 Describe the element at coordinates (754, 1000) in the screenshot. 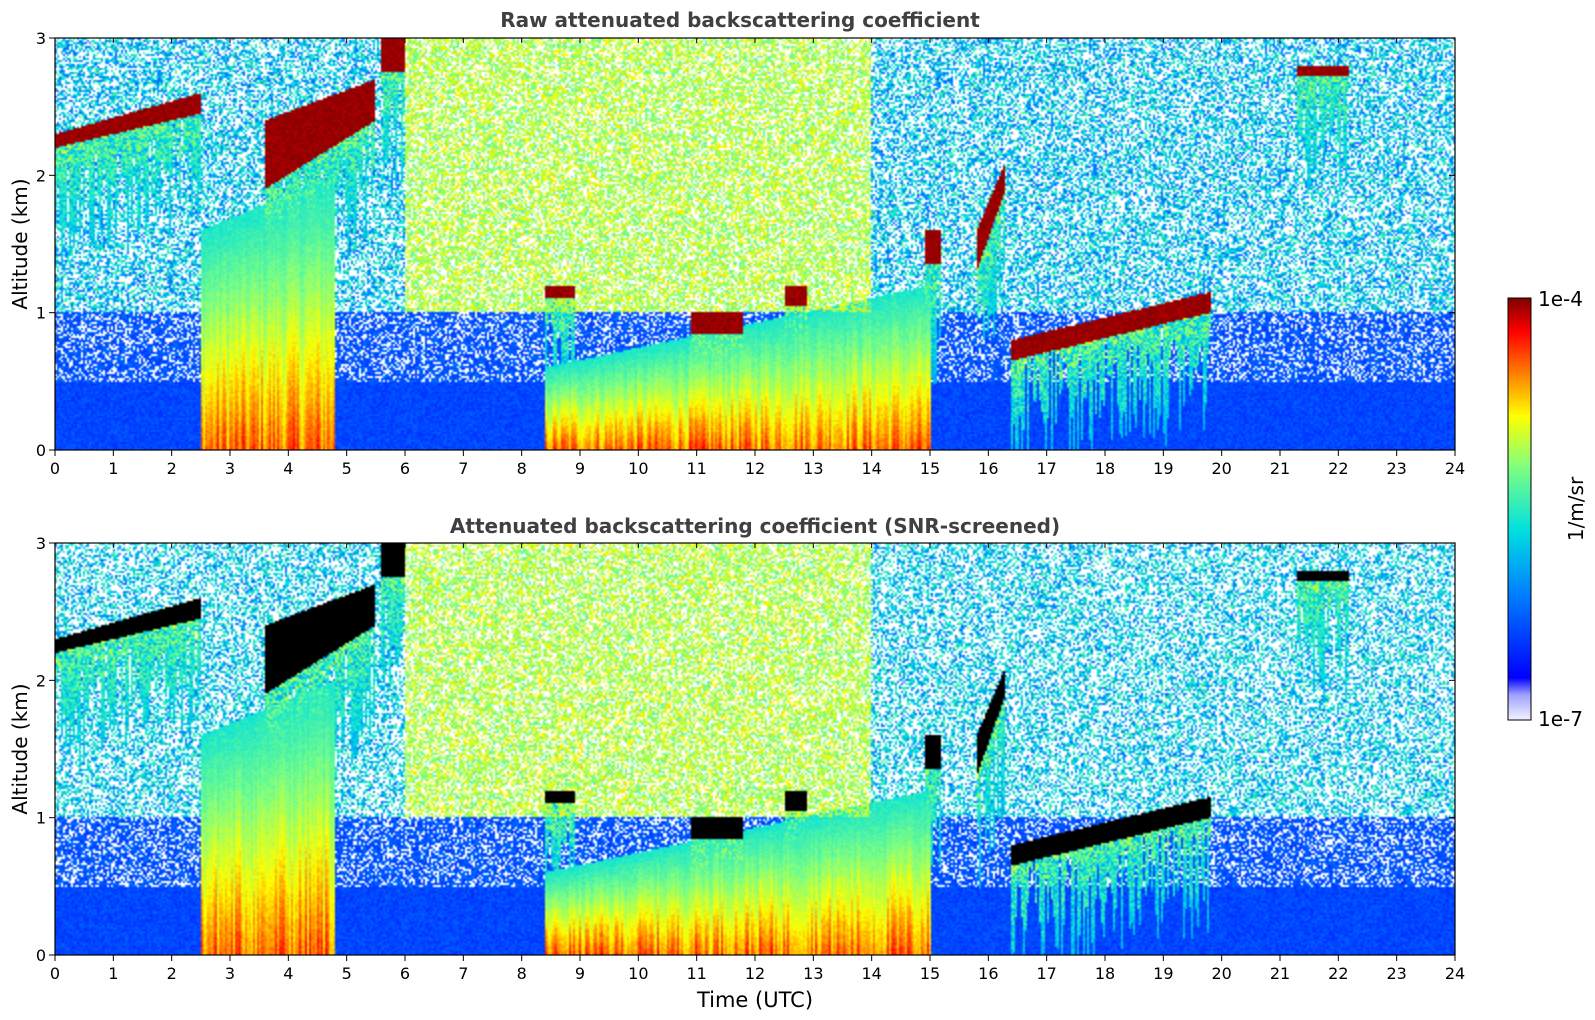

I see `x-axis-label: Time (UTC)` at that location.